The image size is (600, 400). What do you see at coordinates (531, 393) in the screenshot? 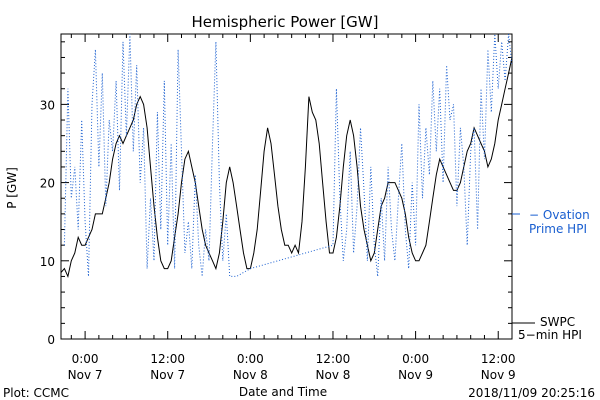
I see `plot-timestamp: 2018/11/09 20:25:16` at bounding box center [531, 393].